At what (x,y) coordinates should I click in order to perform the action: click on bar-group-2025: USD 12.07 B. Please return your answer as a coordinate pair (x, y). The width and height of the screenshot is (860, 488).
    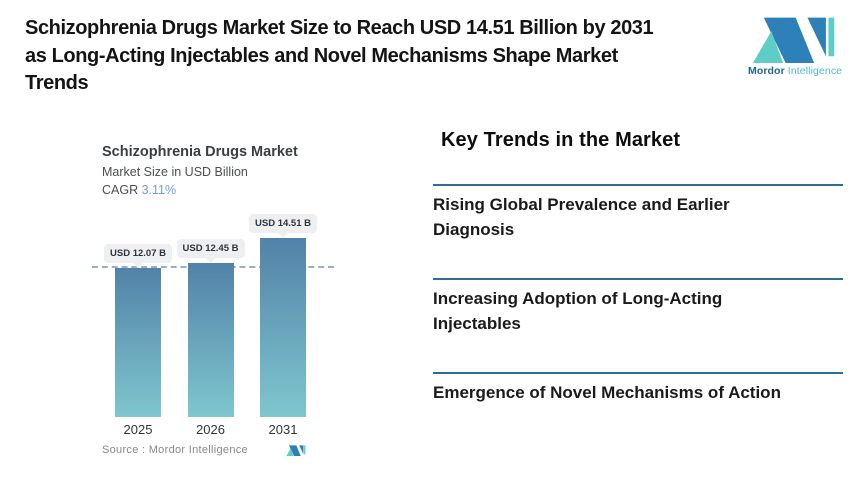
    Looking at the image, I should click on (138, 330).